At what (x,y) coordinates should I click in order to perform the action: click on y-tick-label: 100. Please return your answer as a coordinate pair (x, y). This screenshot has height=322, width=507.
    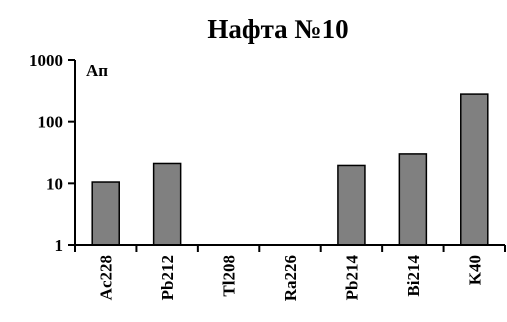
    Looking at the image, I should click on (51, 122).